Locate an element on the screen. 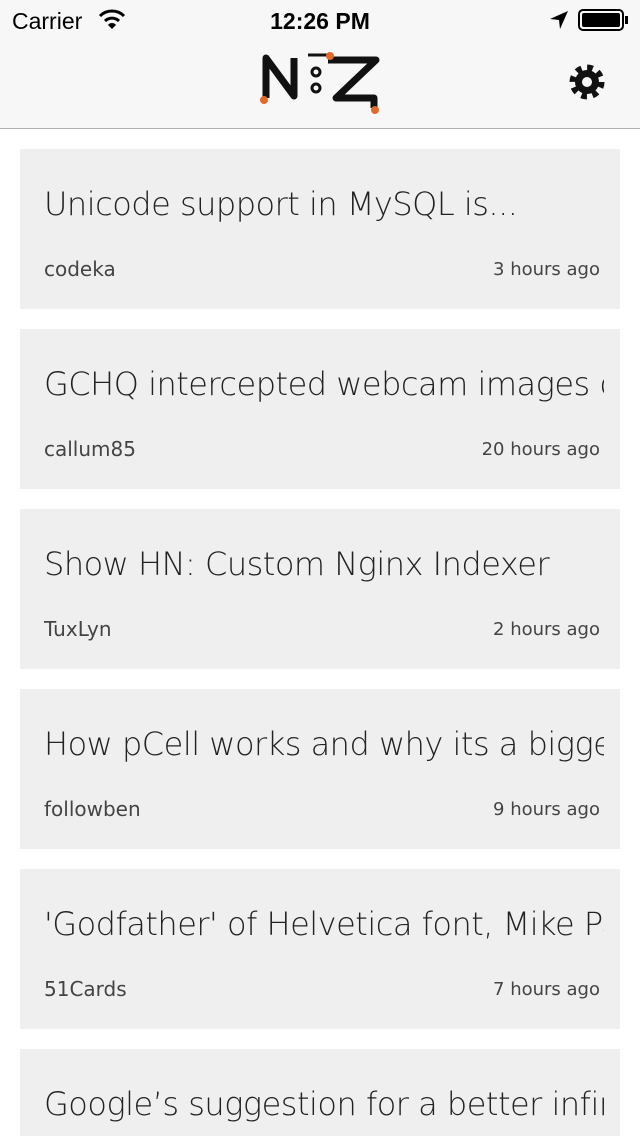 Image resolution: width=640 pixels, height=1136 pixels. story-author: followben is located at coordinates (92, 809).